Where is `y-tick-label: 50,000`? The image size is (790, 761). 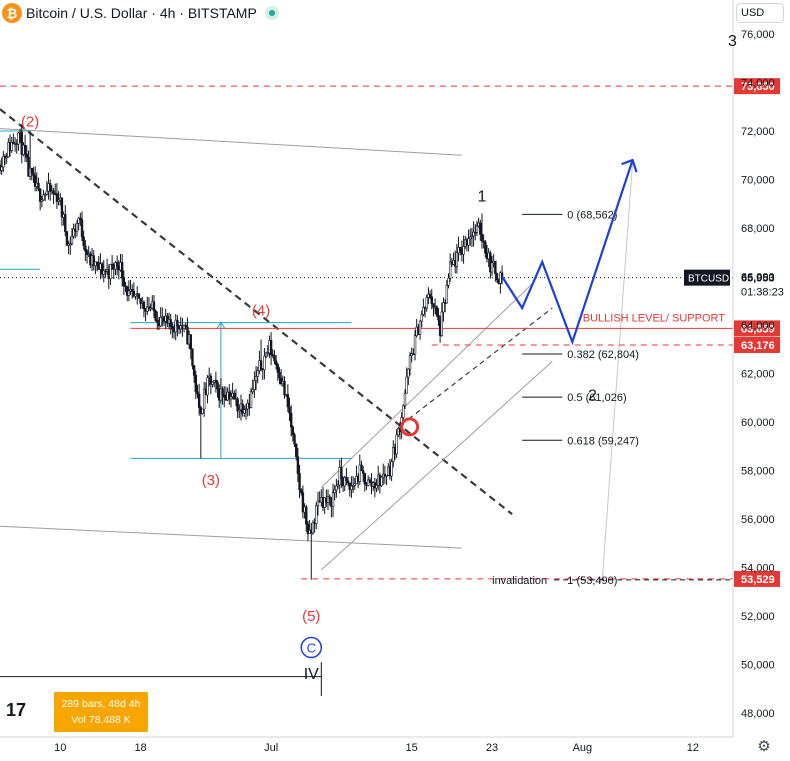 y-tick-label: 50,000 is located at coordinates (758, 666).